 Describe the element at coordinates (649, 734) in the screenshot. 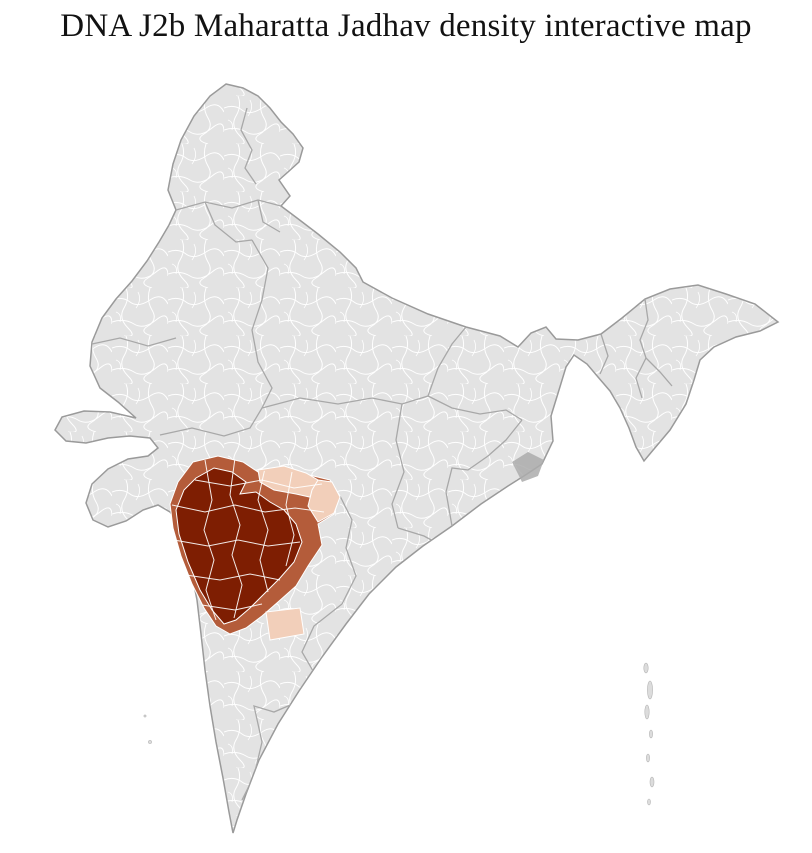

I see `andaman-nicobar-islands` at that location.